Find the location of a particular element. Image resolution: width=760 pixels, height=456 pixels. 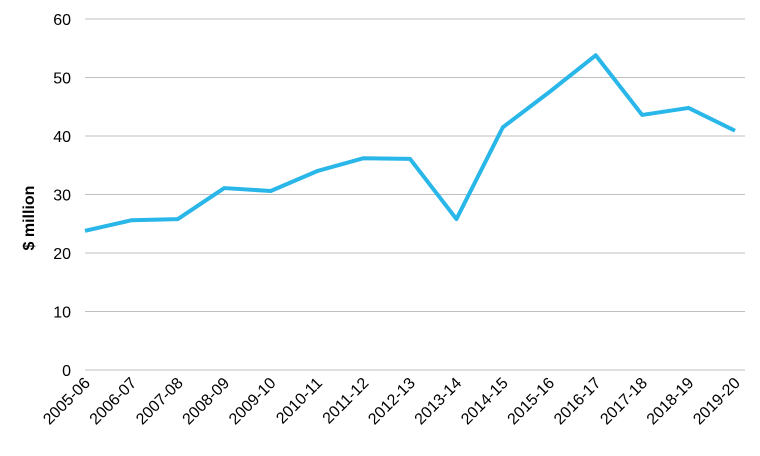

x-tick-label: 2018-19 is located at coordinates (671, 402).